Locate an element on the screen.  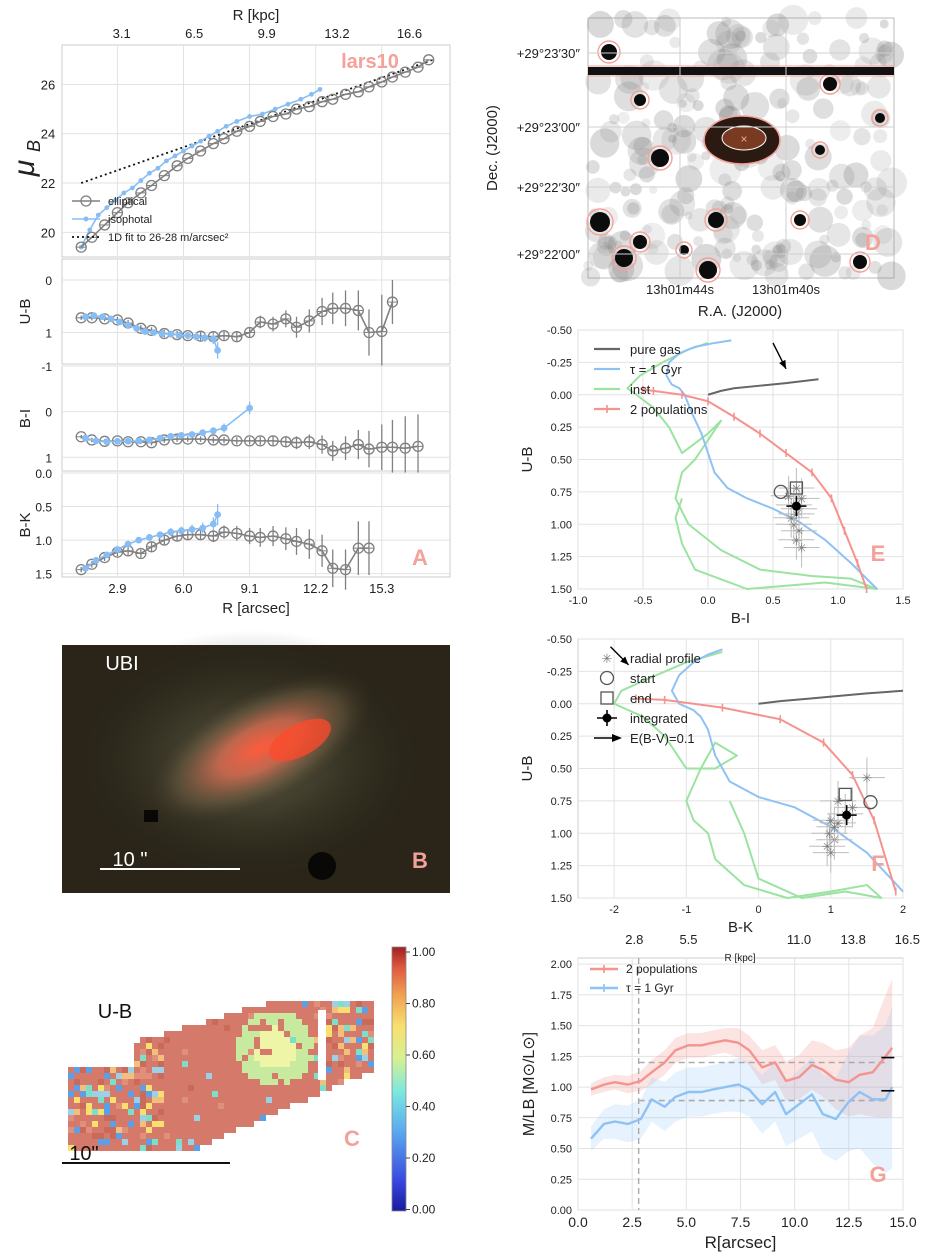
panel-a-bi-frame is located at coordinates (256, 418).